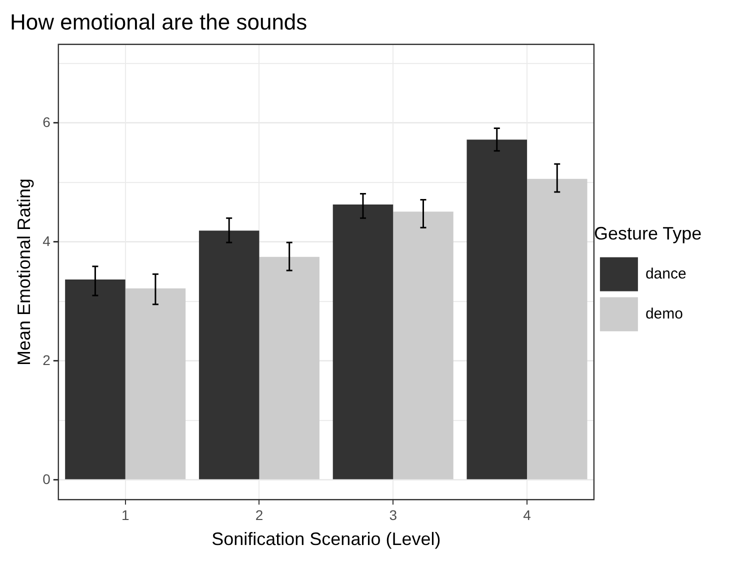 The height and width of the screenshot is (567, 744). I want to click on x-tick-label: 4, so click(527, 514).